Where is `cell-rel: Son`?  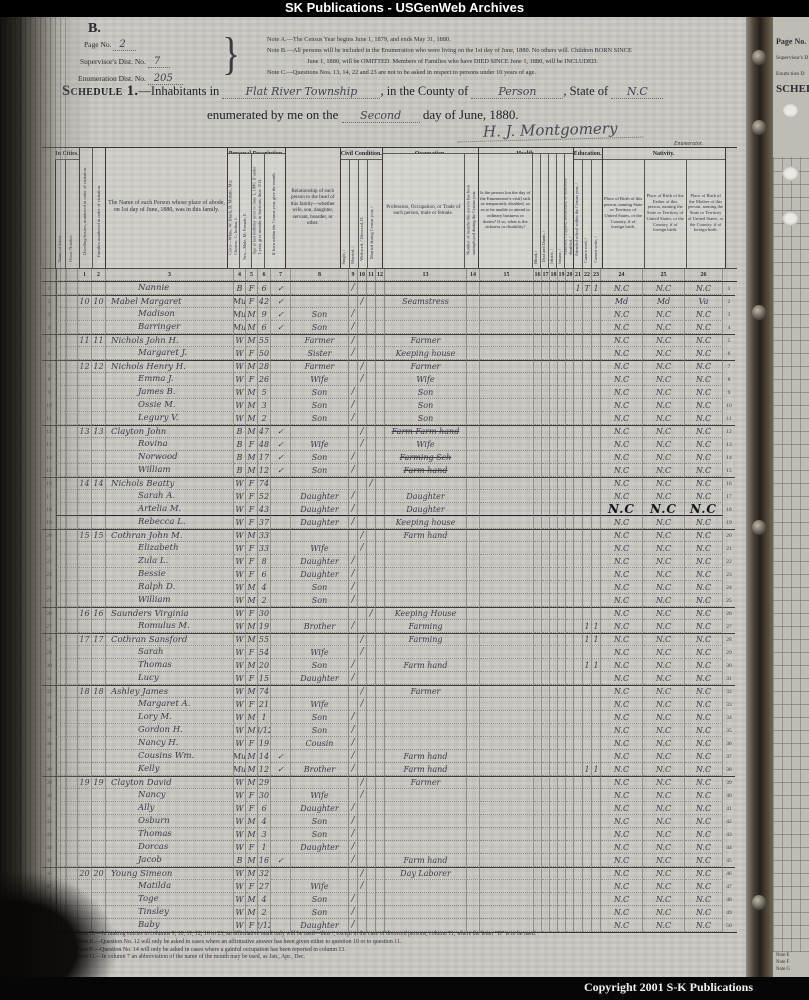
cell-rel: Son is located at coordinates (320, 470).